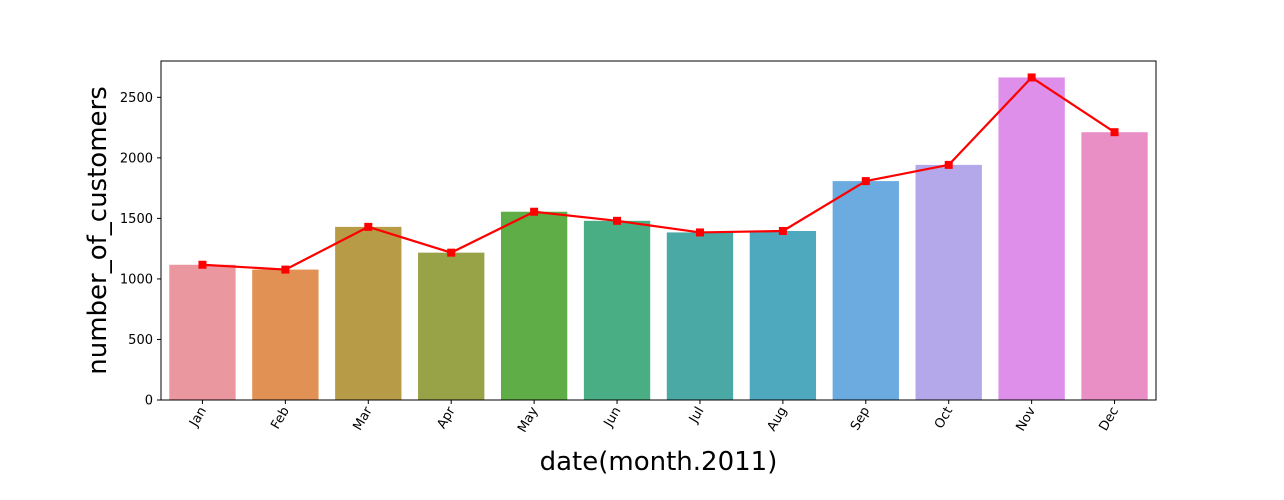  I want to click on x-axis-ticks: Jan Feb Mar Apr May Jun Jul Aug Sep Oct Nov Dec, so click(654, 417).